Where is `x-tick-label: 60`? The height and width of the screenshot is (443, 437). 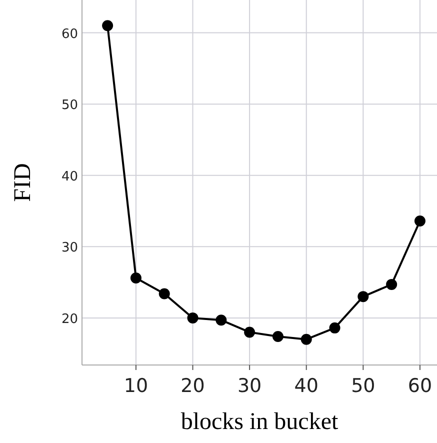 x-tick-label: 60 is located at coordinates (420, 386).